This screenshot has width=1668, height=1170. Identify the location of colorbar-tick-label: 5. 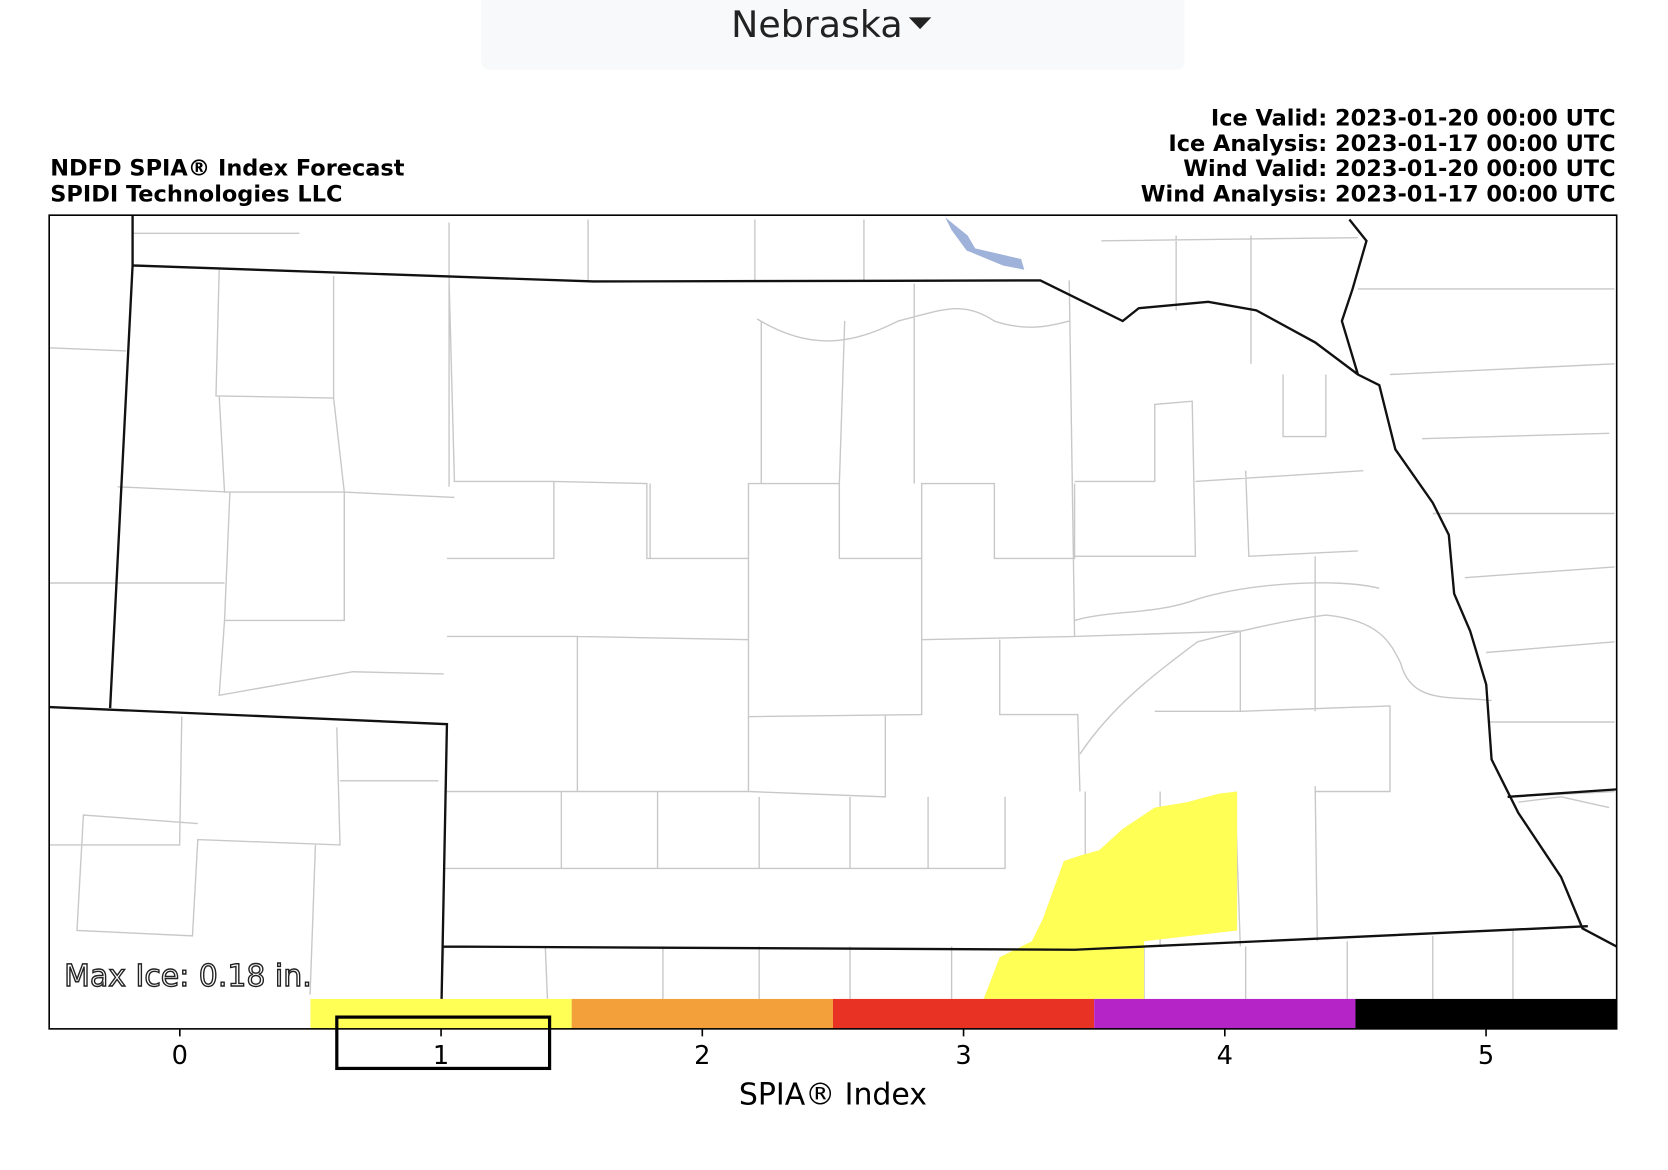
(1486, 1056).